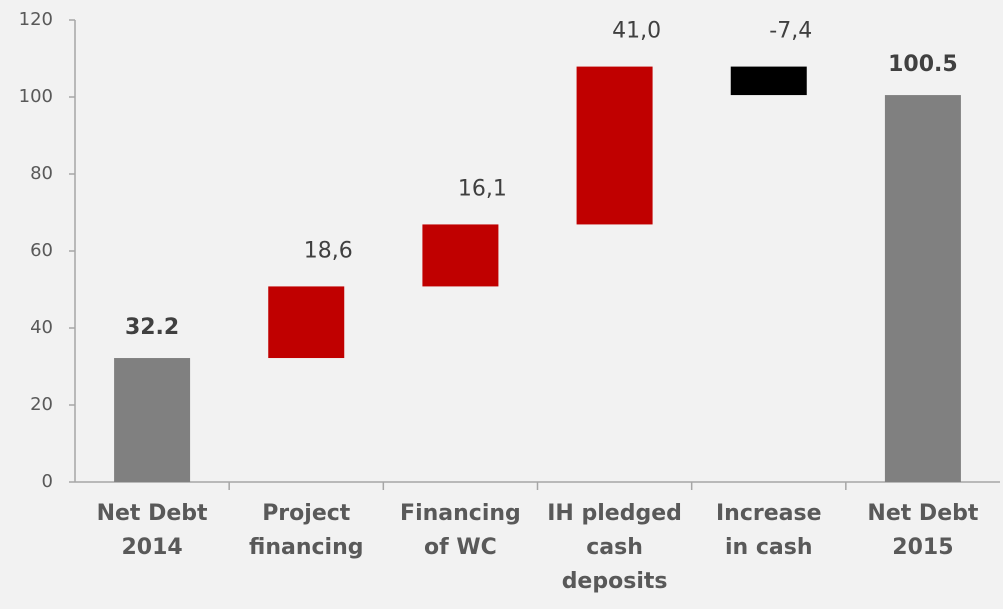  I want to click on value-label: 16,1, so click(482, 188).